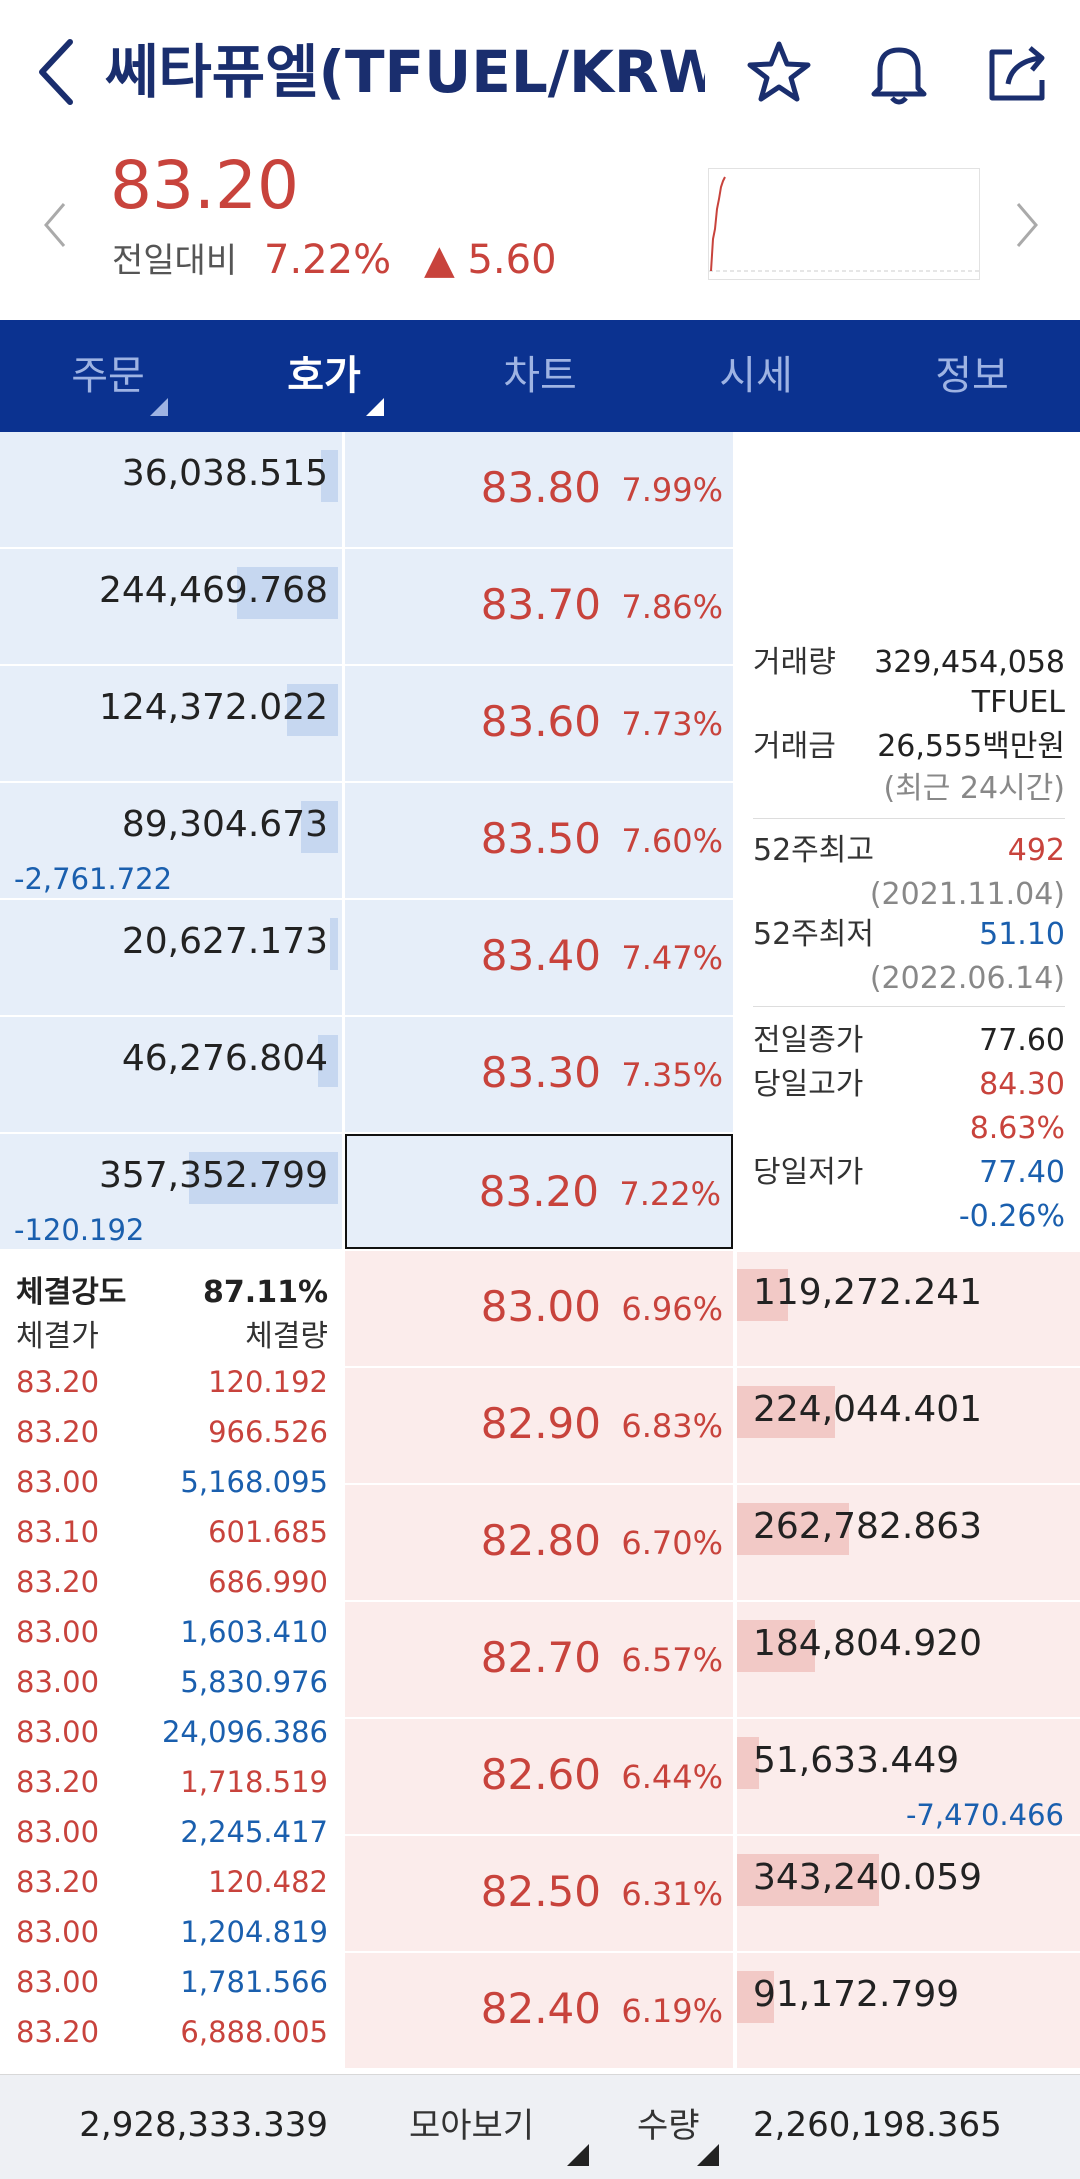 This screenshot has width=1080, height=2179. Describe the element at coordinates (93, 879) in the screenshot. I see `ask-qty-change: -2,761.722` at that location.